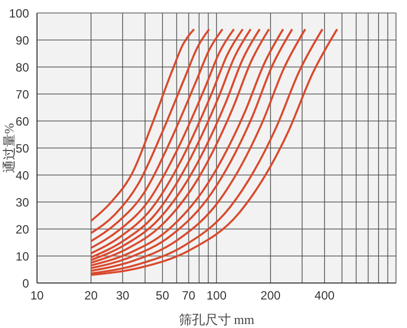  What do you see at coordinates (189, 295) in the screenshot?
I see `x-tick-label: 70` at bounding box center [189, 295].